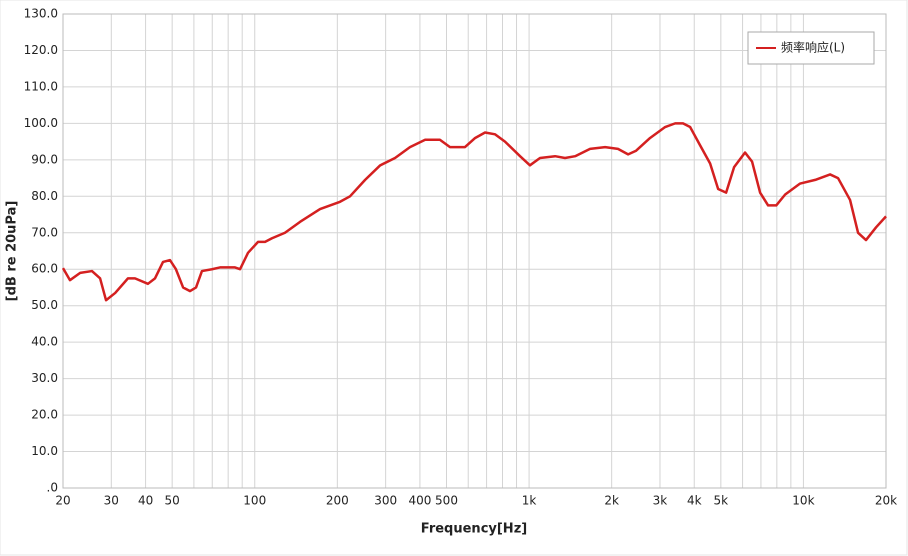 This screenshot has width=908, height=556. What do you see at coordinates (529, 501) in the screenshot?
I see `x-tick-label: 1k` at bounding box center [529, 501].